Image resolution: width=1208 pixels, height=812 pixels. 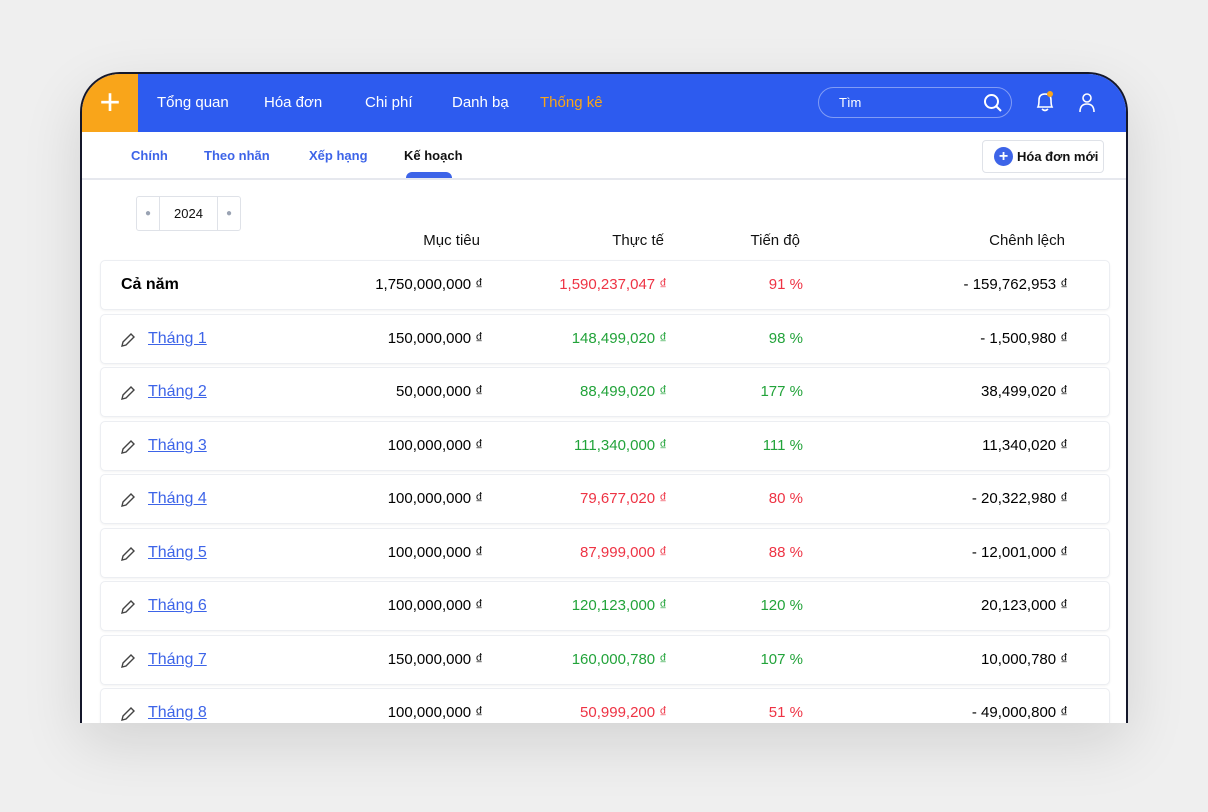 I want to click on diff-value: - 20,322,980 ₫, so click(x=1019, y=498).